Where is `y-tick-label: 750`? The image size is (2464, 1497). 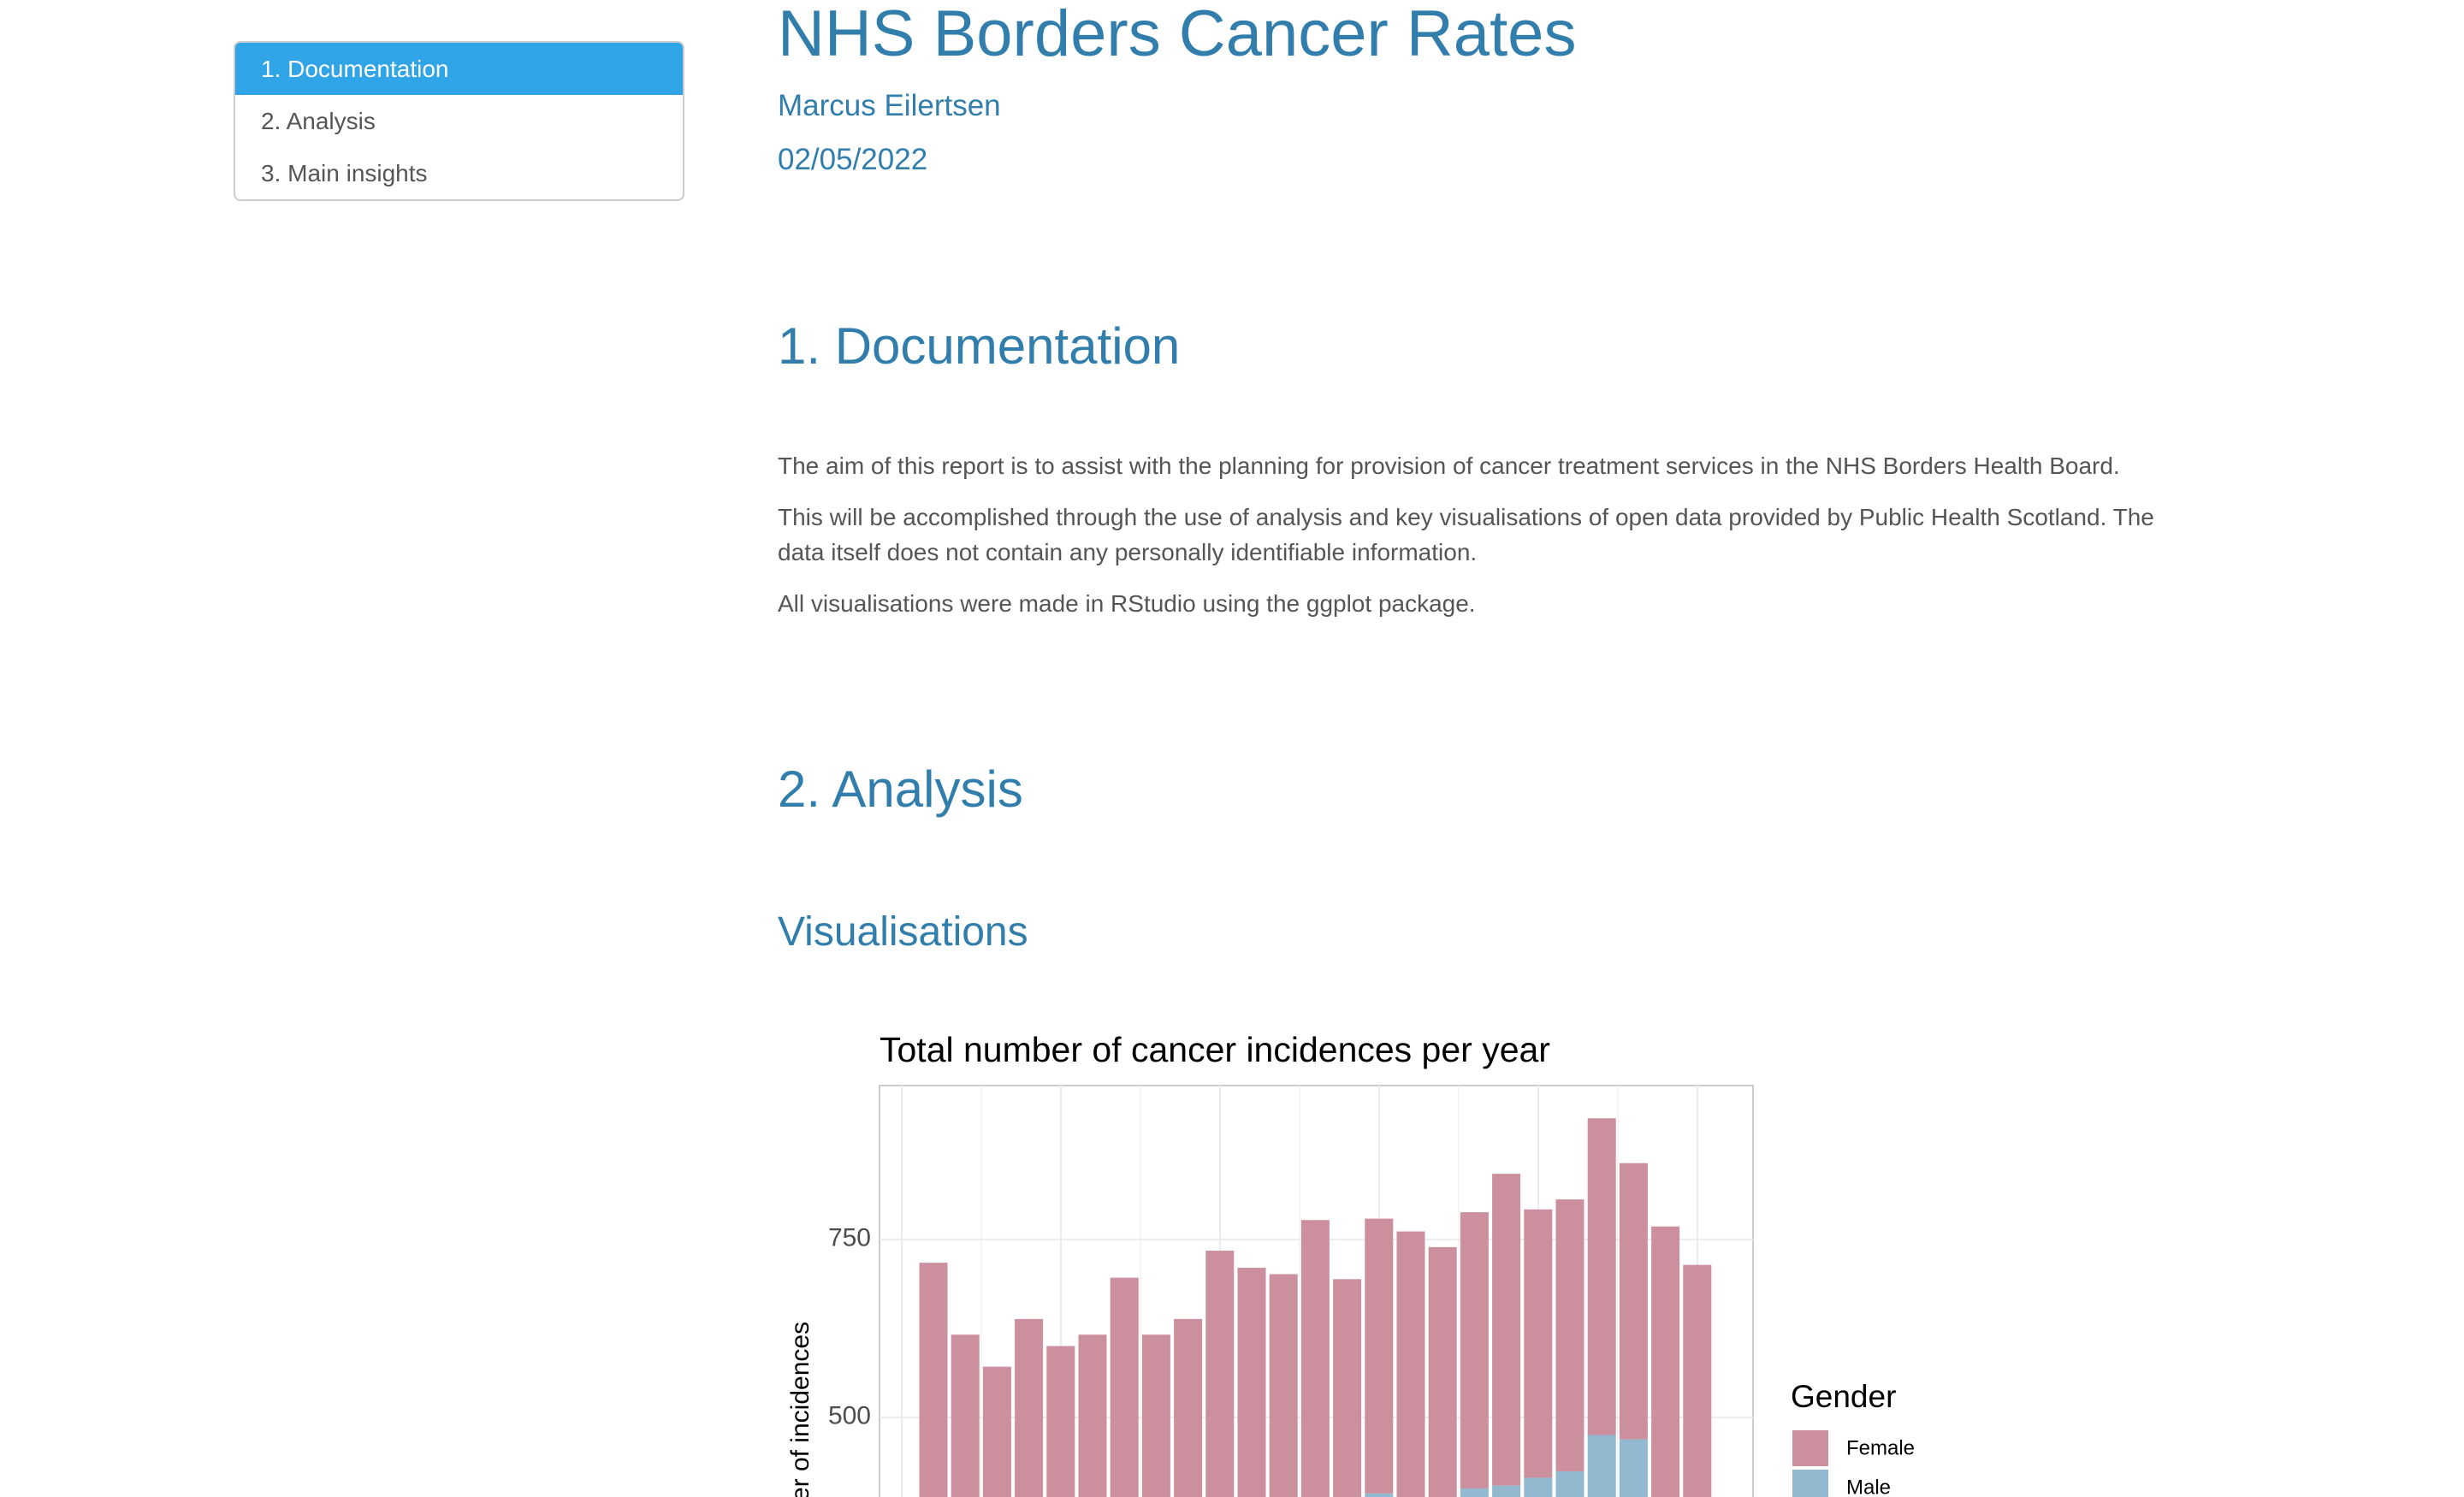
y-tick-label: 750 is located at coordinates (849, 1238).